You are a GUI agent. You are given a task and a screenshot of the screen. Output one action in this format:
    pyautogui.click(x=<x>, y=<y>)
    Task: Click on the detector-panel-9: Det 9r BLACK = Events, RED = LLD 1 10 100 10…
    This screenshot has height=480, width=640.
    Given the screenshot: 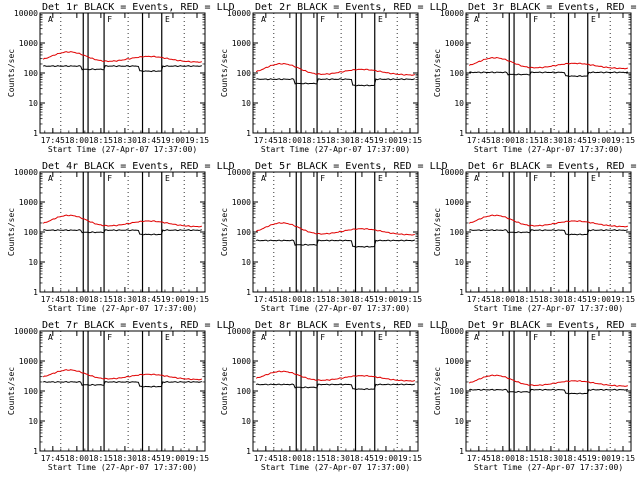 What is the action you would take?
    pyautogui.click(x=536, y=396)
    